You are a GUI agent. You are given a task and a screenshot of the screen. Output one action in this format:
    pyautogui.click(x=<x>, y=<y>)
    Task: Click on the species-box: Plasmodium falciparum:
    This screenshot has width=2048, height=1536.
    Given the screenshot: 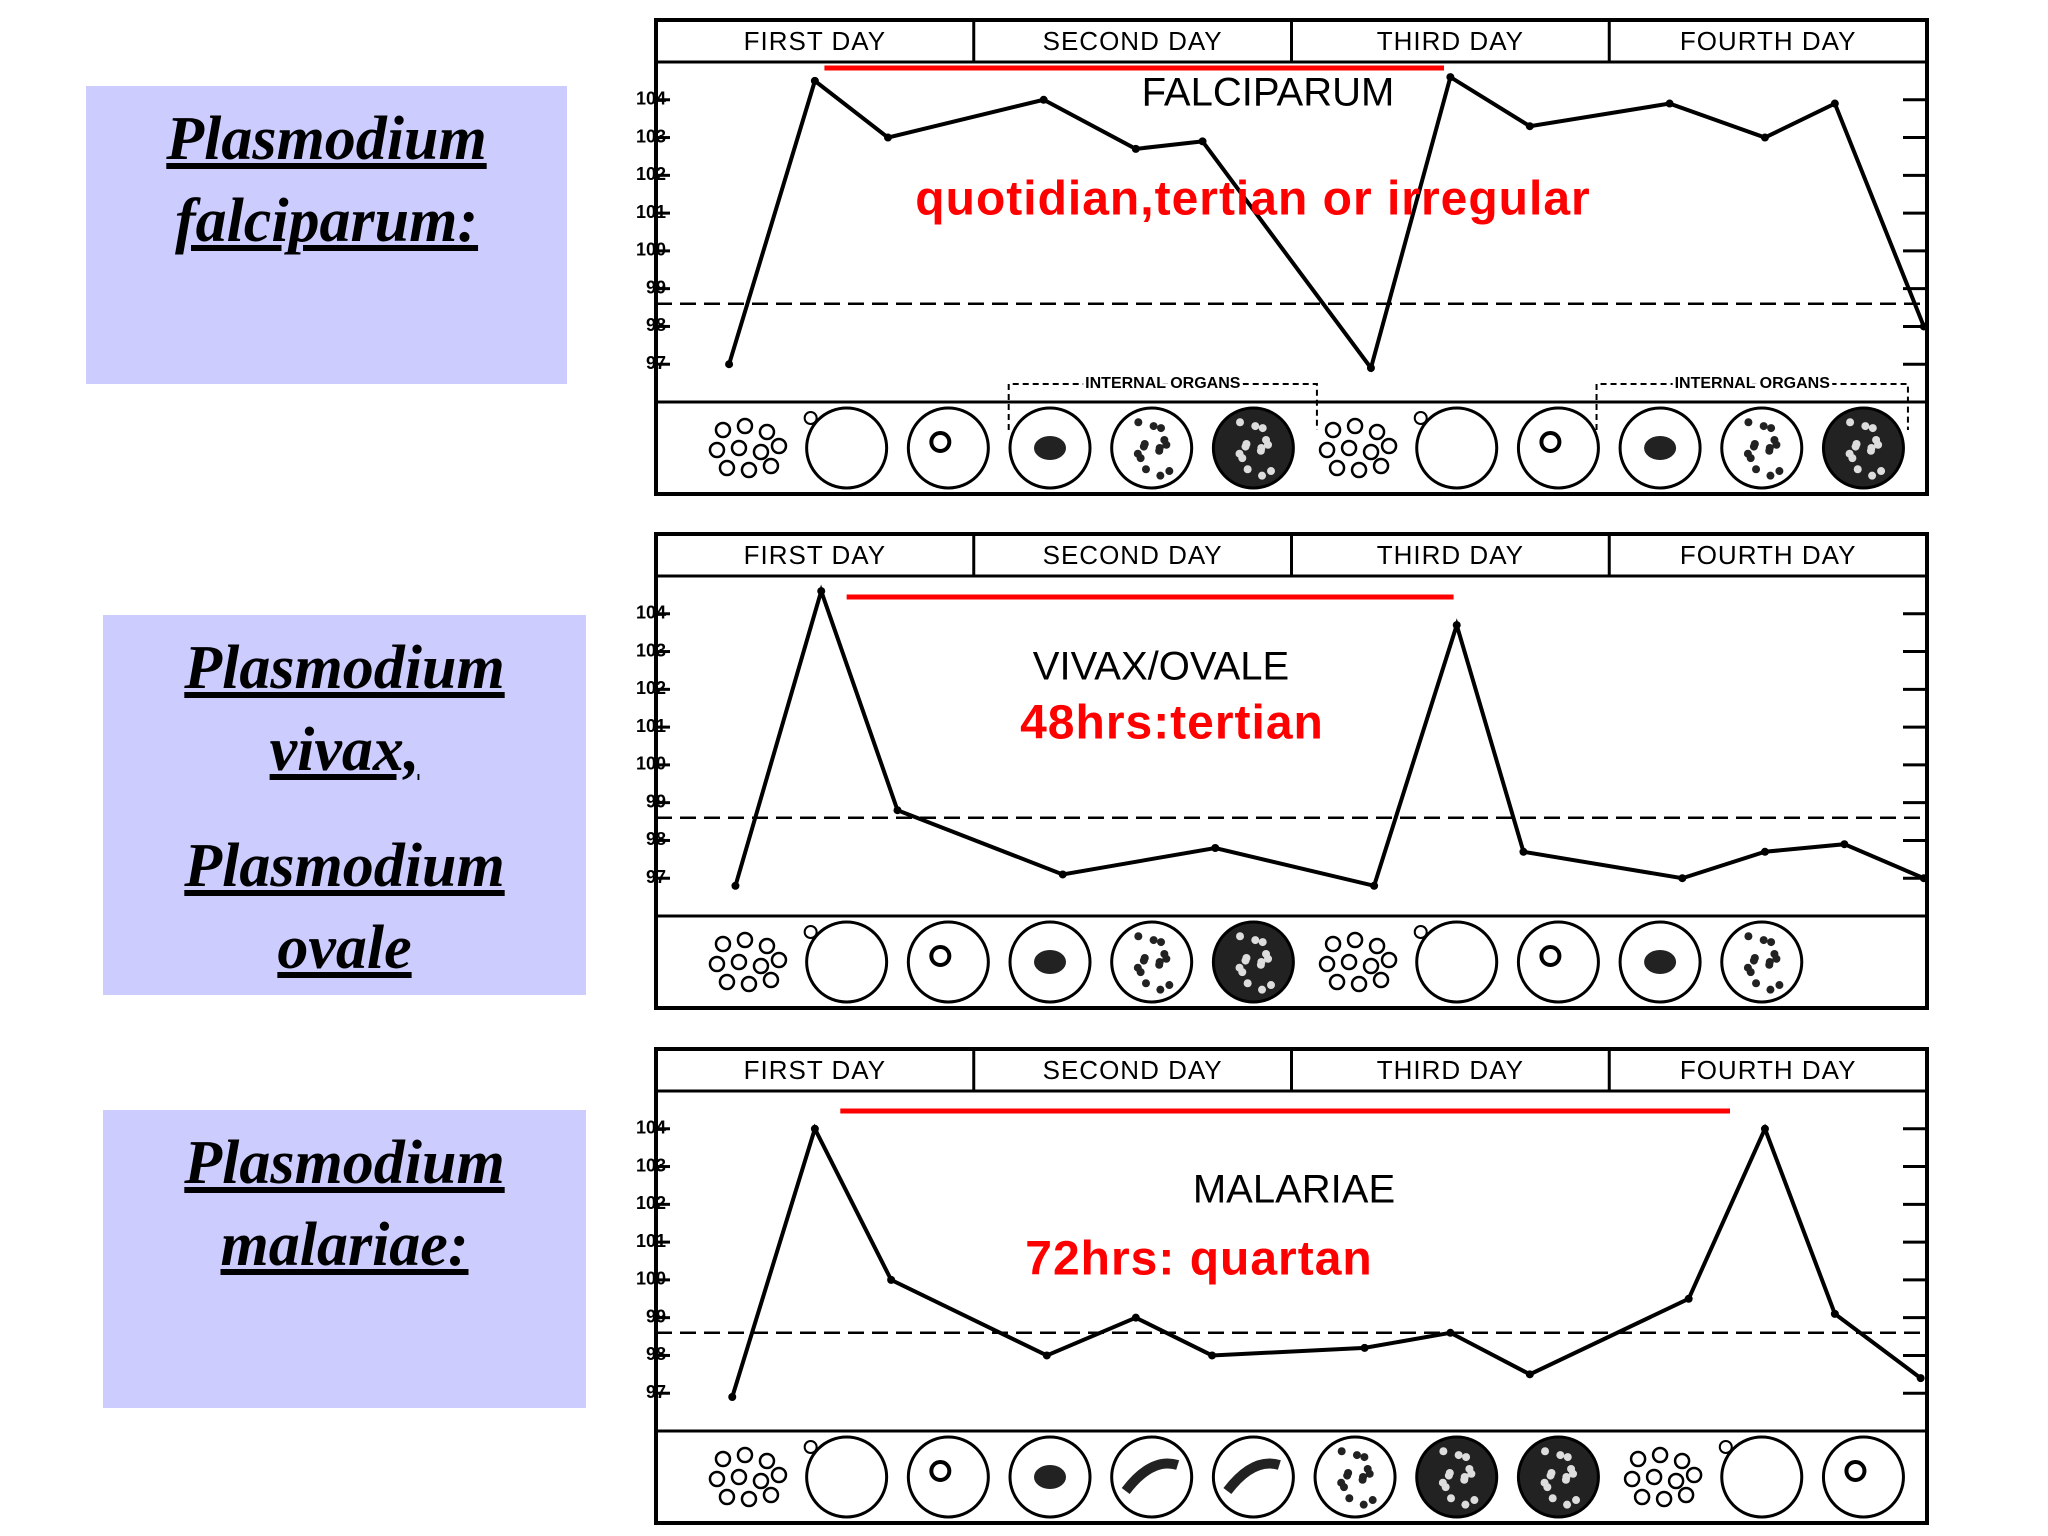 What is the action you would take?
    pyautogui.click(x=326, y=235)
    